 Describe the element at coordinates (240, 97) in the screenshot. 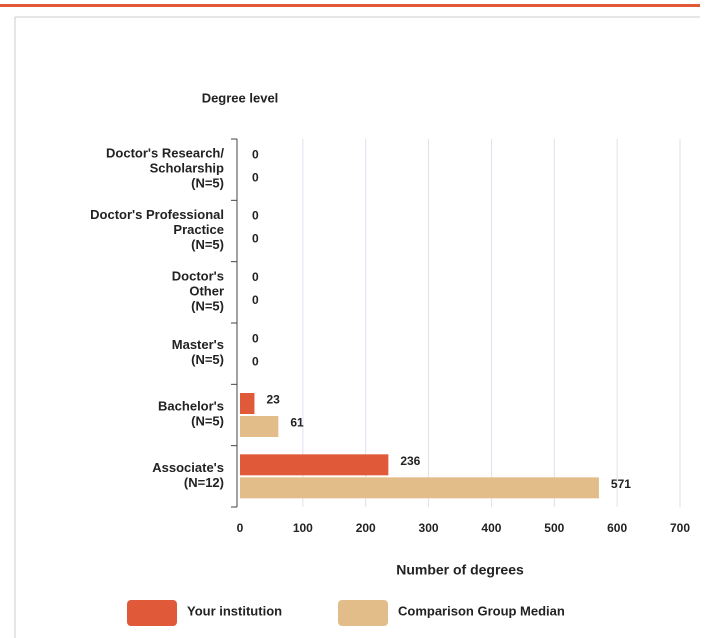

I see `y-axis-title: Degree level` at that location.